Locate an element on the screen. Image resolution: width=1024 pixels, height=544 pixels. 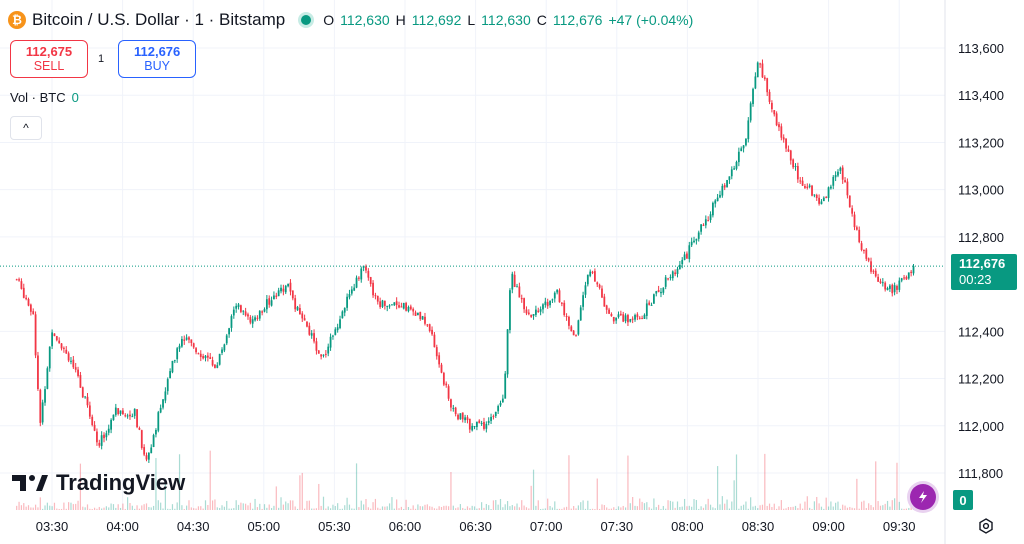
market-open-indicator-icon is located at coordinates (306, 20).